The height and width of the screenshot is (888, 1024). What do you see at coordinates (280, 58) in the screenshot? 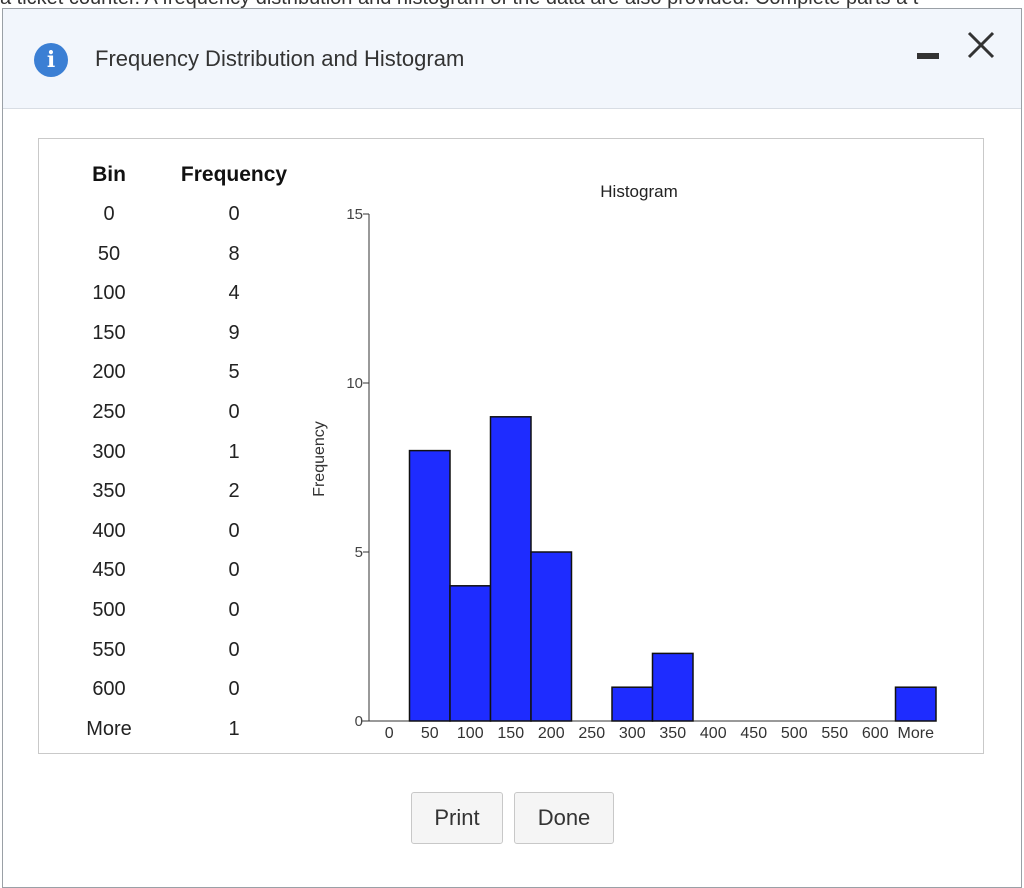
I see `dialog-title: Frequency Distribution and Histogram` at bounding box center [280, 58].